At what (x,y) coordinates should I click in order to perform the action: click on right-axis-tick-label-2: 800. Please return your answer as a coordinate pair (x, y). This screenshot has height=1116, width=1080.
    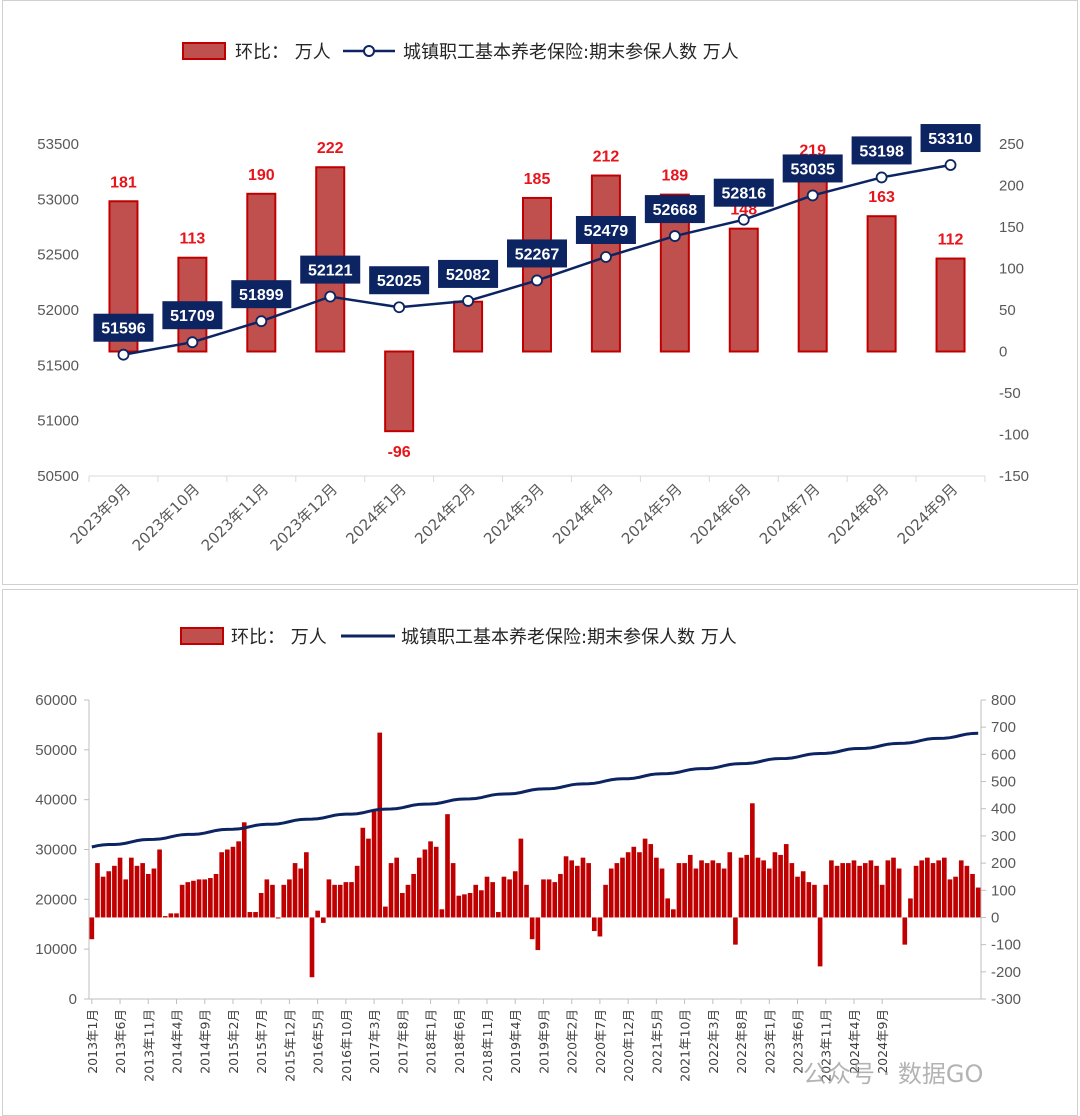
    Looking at the image, I should click on (1003, 700).